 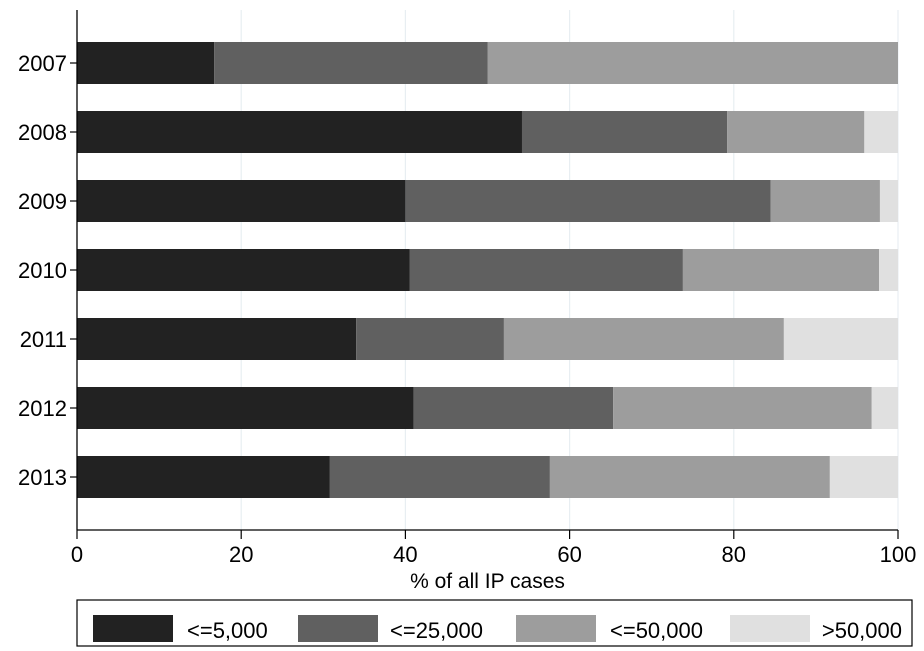 I want to click on y-tick-label-2007: 2007, so click(x=42, y=63).